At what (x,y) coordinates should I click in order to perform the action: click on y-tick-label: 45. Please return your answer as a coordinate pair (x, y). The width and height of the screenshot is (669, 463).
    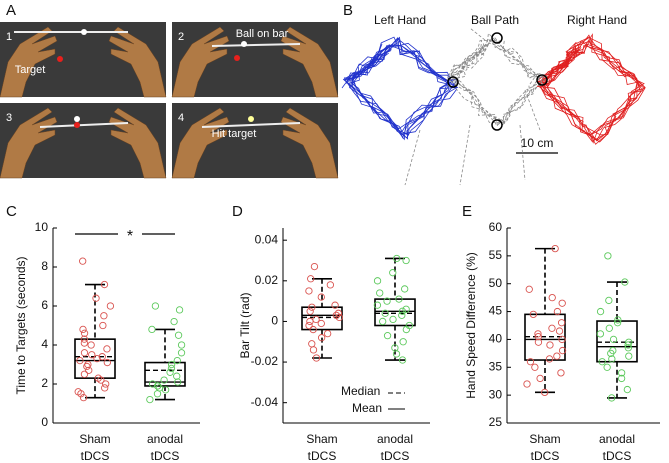
    Looking at the image, I should click on (496, 311).